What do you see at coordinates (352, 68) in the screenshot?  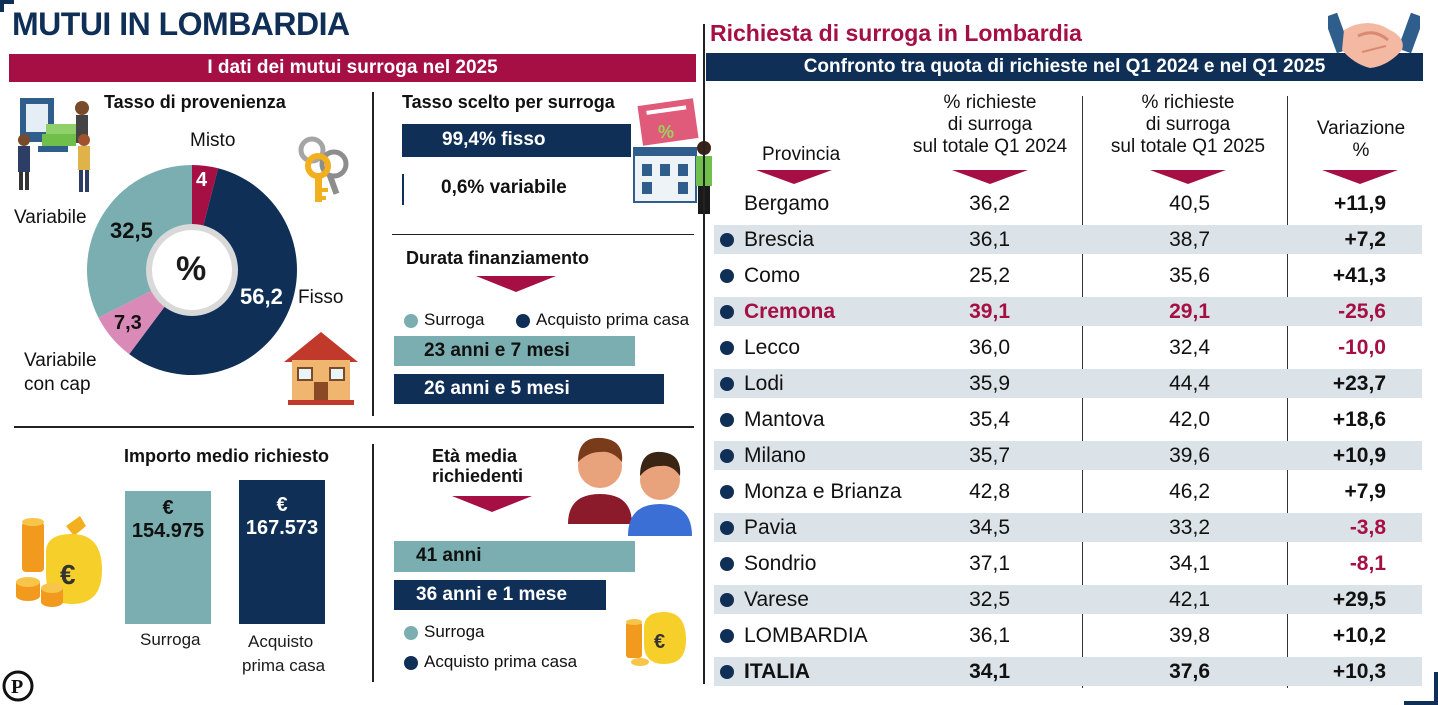 I see `left-banner: I dati dei mutui surroga nel 2025` at bounding box center [352, 68].